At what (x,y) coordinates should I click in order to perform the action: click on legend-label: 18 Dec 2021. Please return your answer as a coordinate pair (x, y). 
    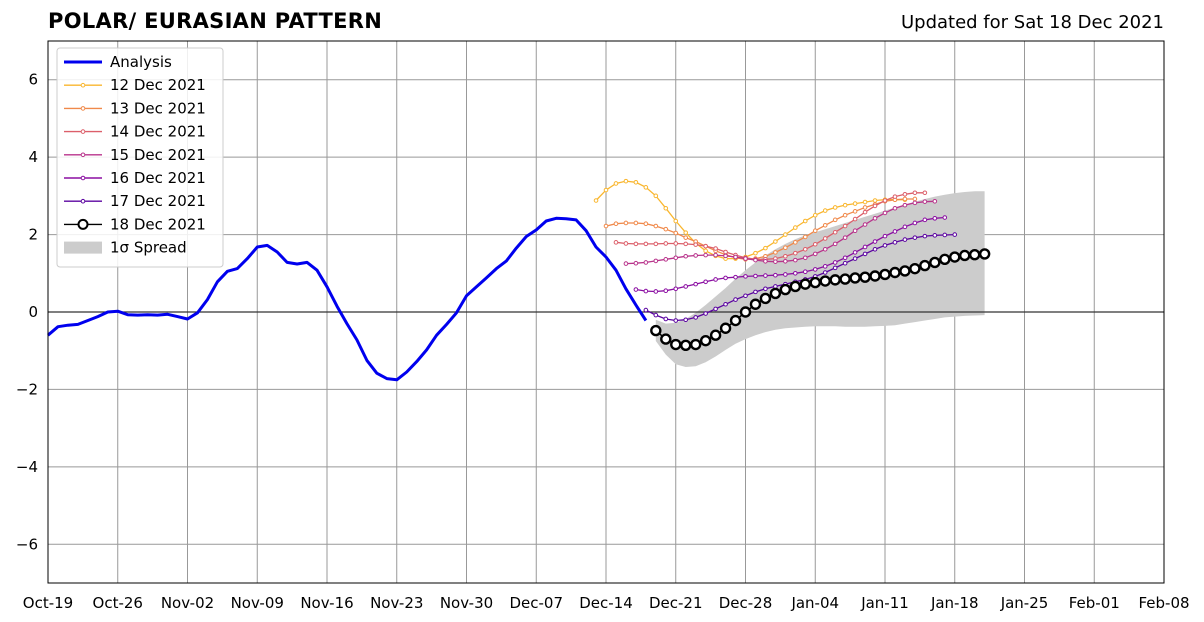
    Looking at the image, I should click on (158, 224).